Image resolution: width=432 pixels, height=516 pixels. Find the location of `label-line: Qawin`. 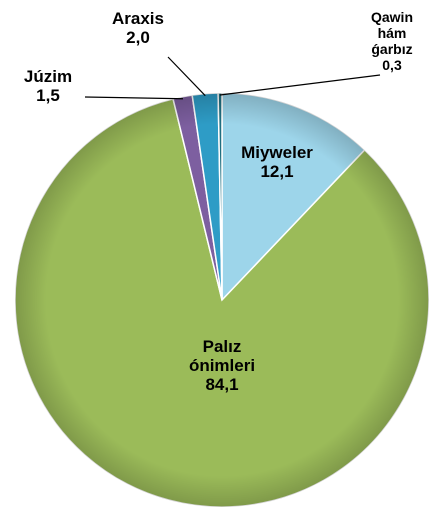

label-line: Qawin is located at coordinates (392, 17).